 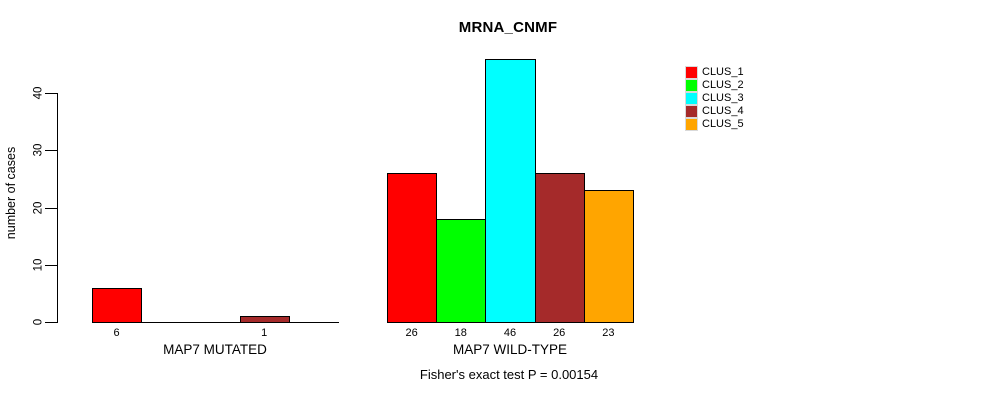 I want to click on clus-1-swatch, so click(x=691, y=72).